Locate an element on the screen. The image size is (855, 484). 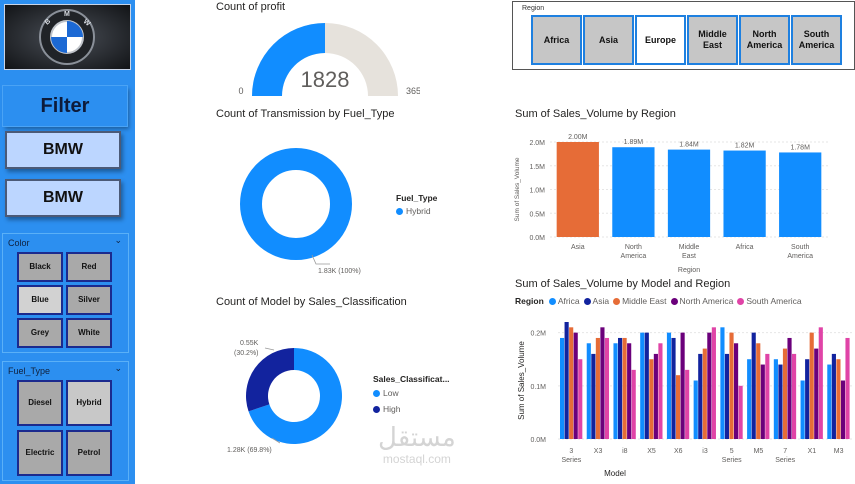
cluster-legend-item: Africa is located at coordinates (564, 301).